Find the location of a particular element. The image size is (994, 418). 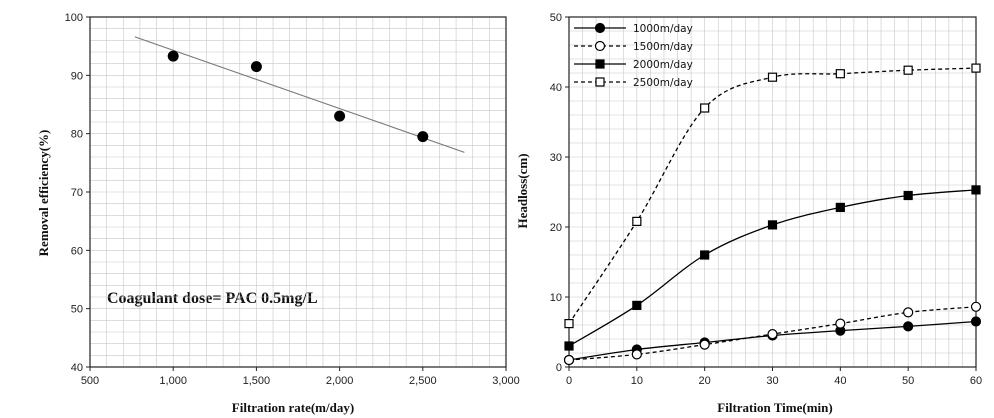

y-tick-label: 0 is located at coordinates (559, 368).